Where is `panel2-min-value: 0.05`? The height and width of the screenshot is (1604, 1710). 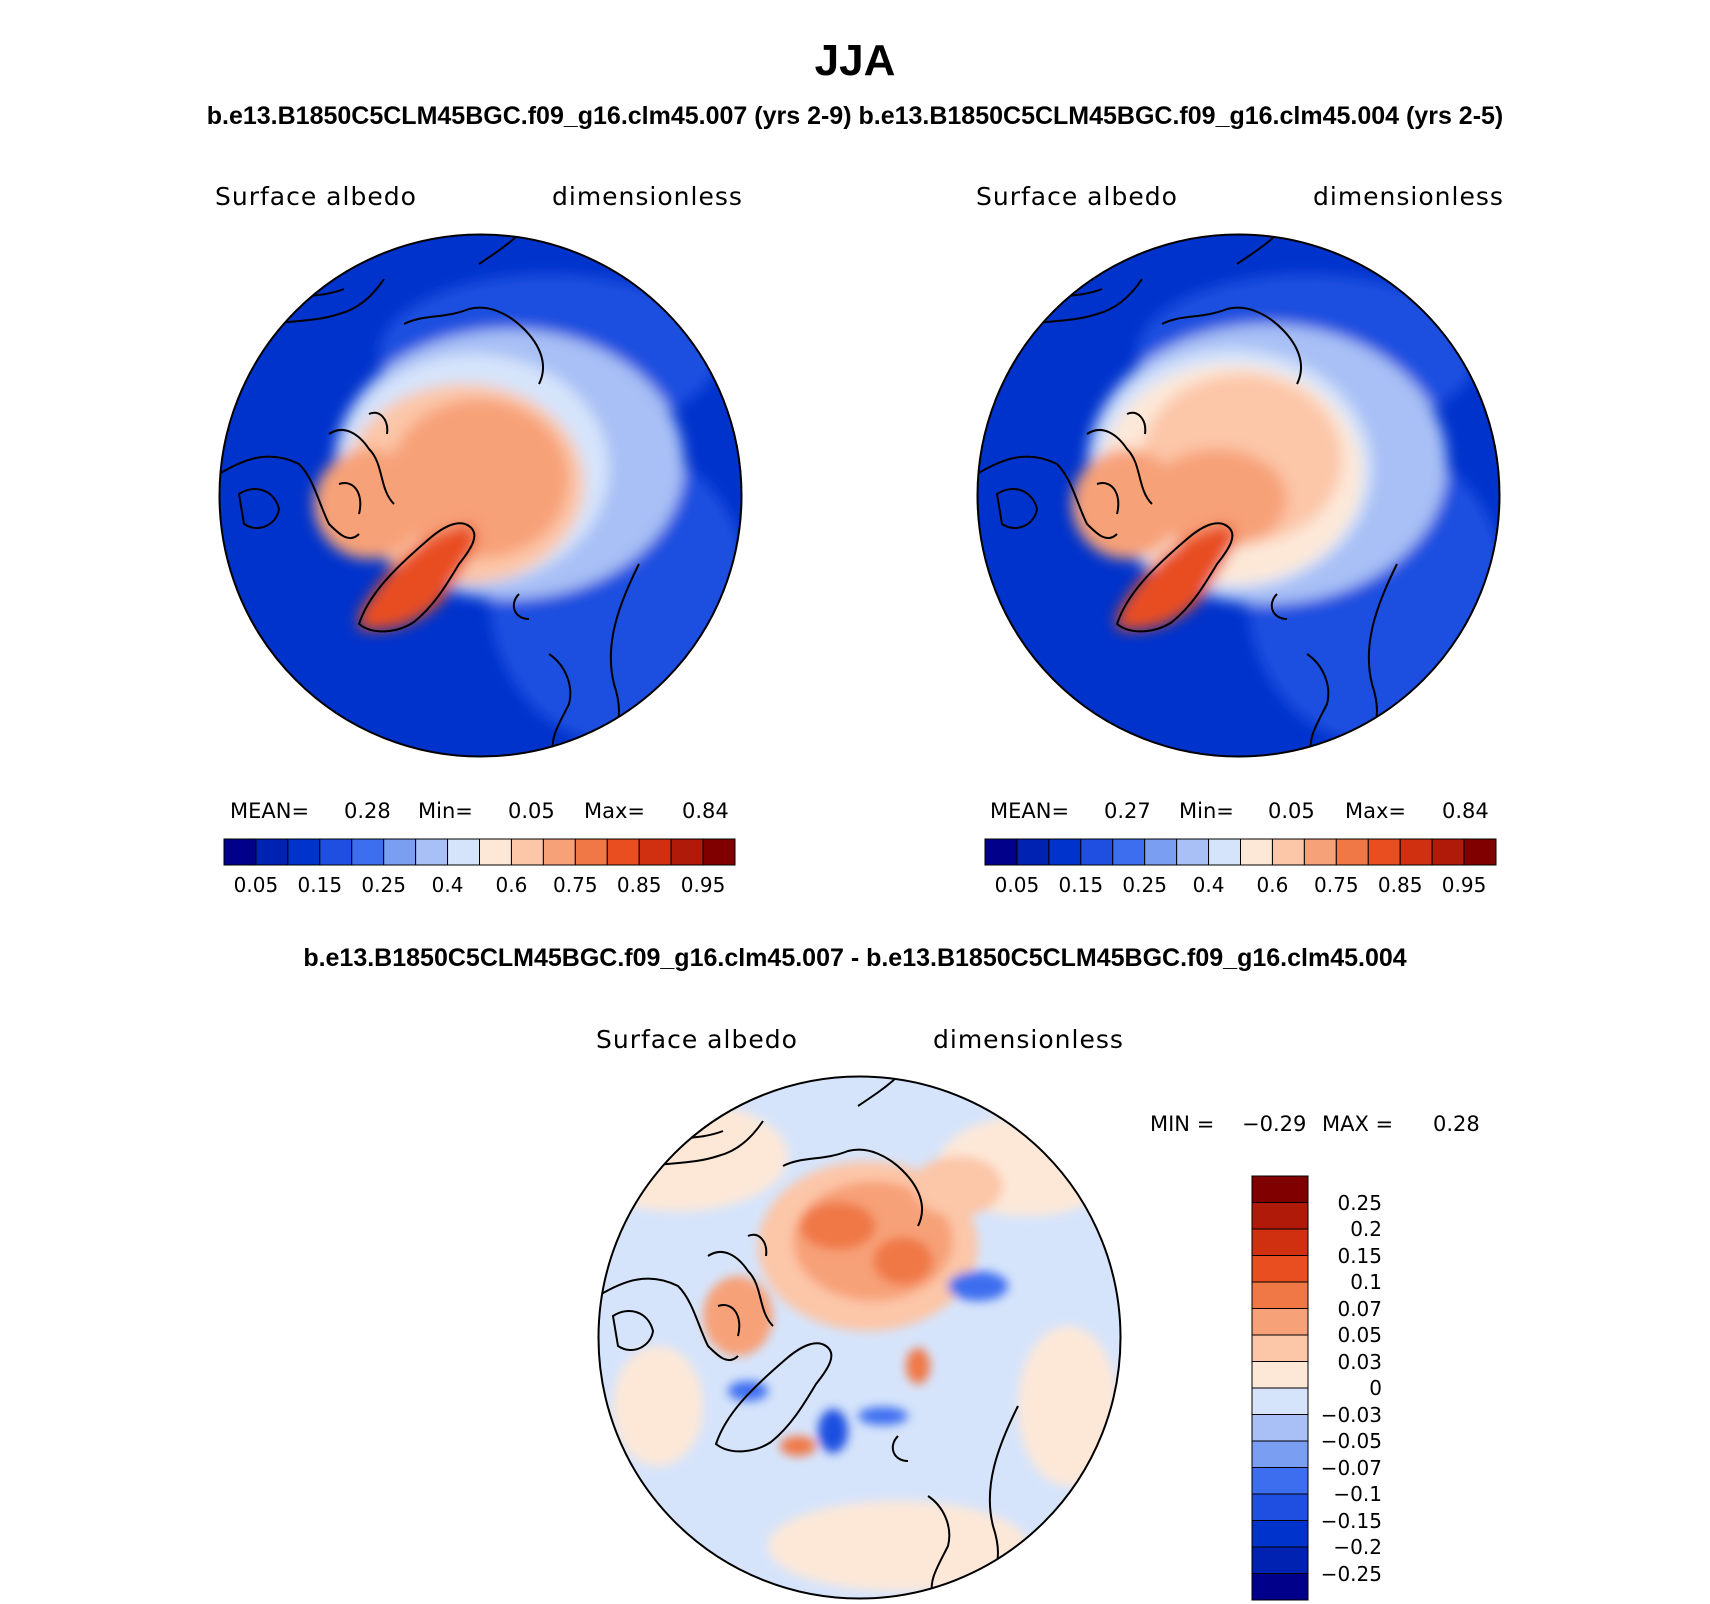
panel2-min-value: 0.05 is located at coordinates (1291, 811).